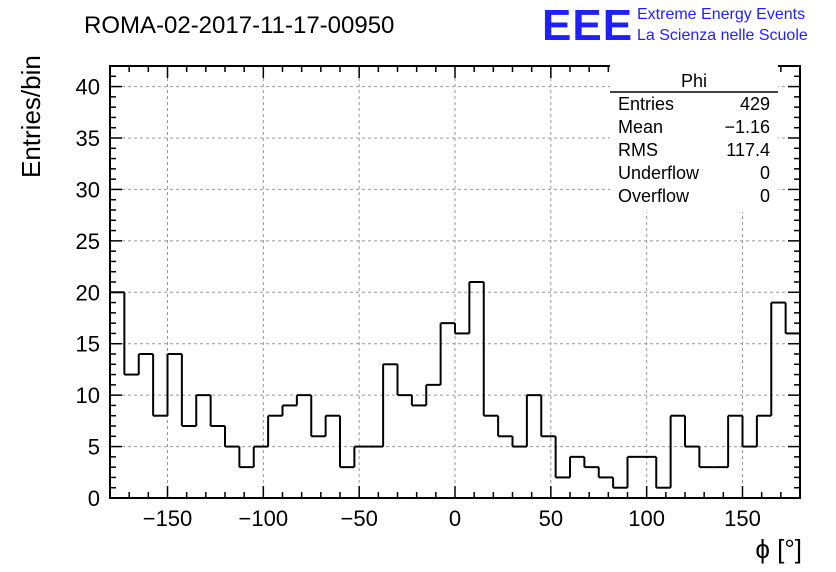  I want to click on x-tick-label: −100, so click(264, 518).